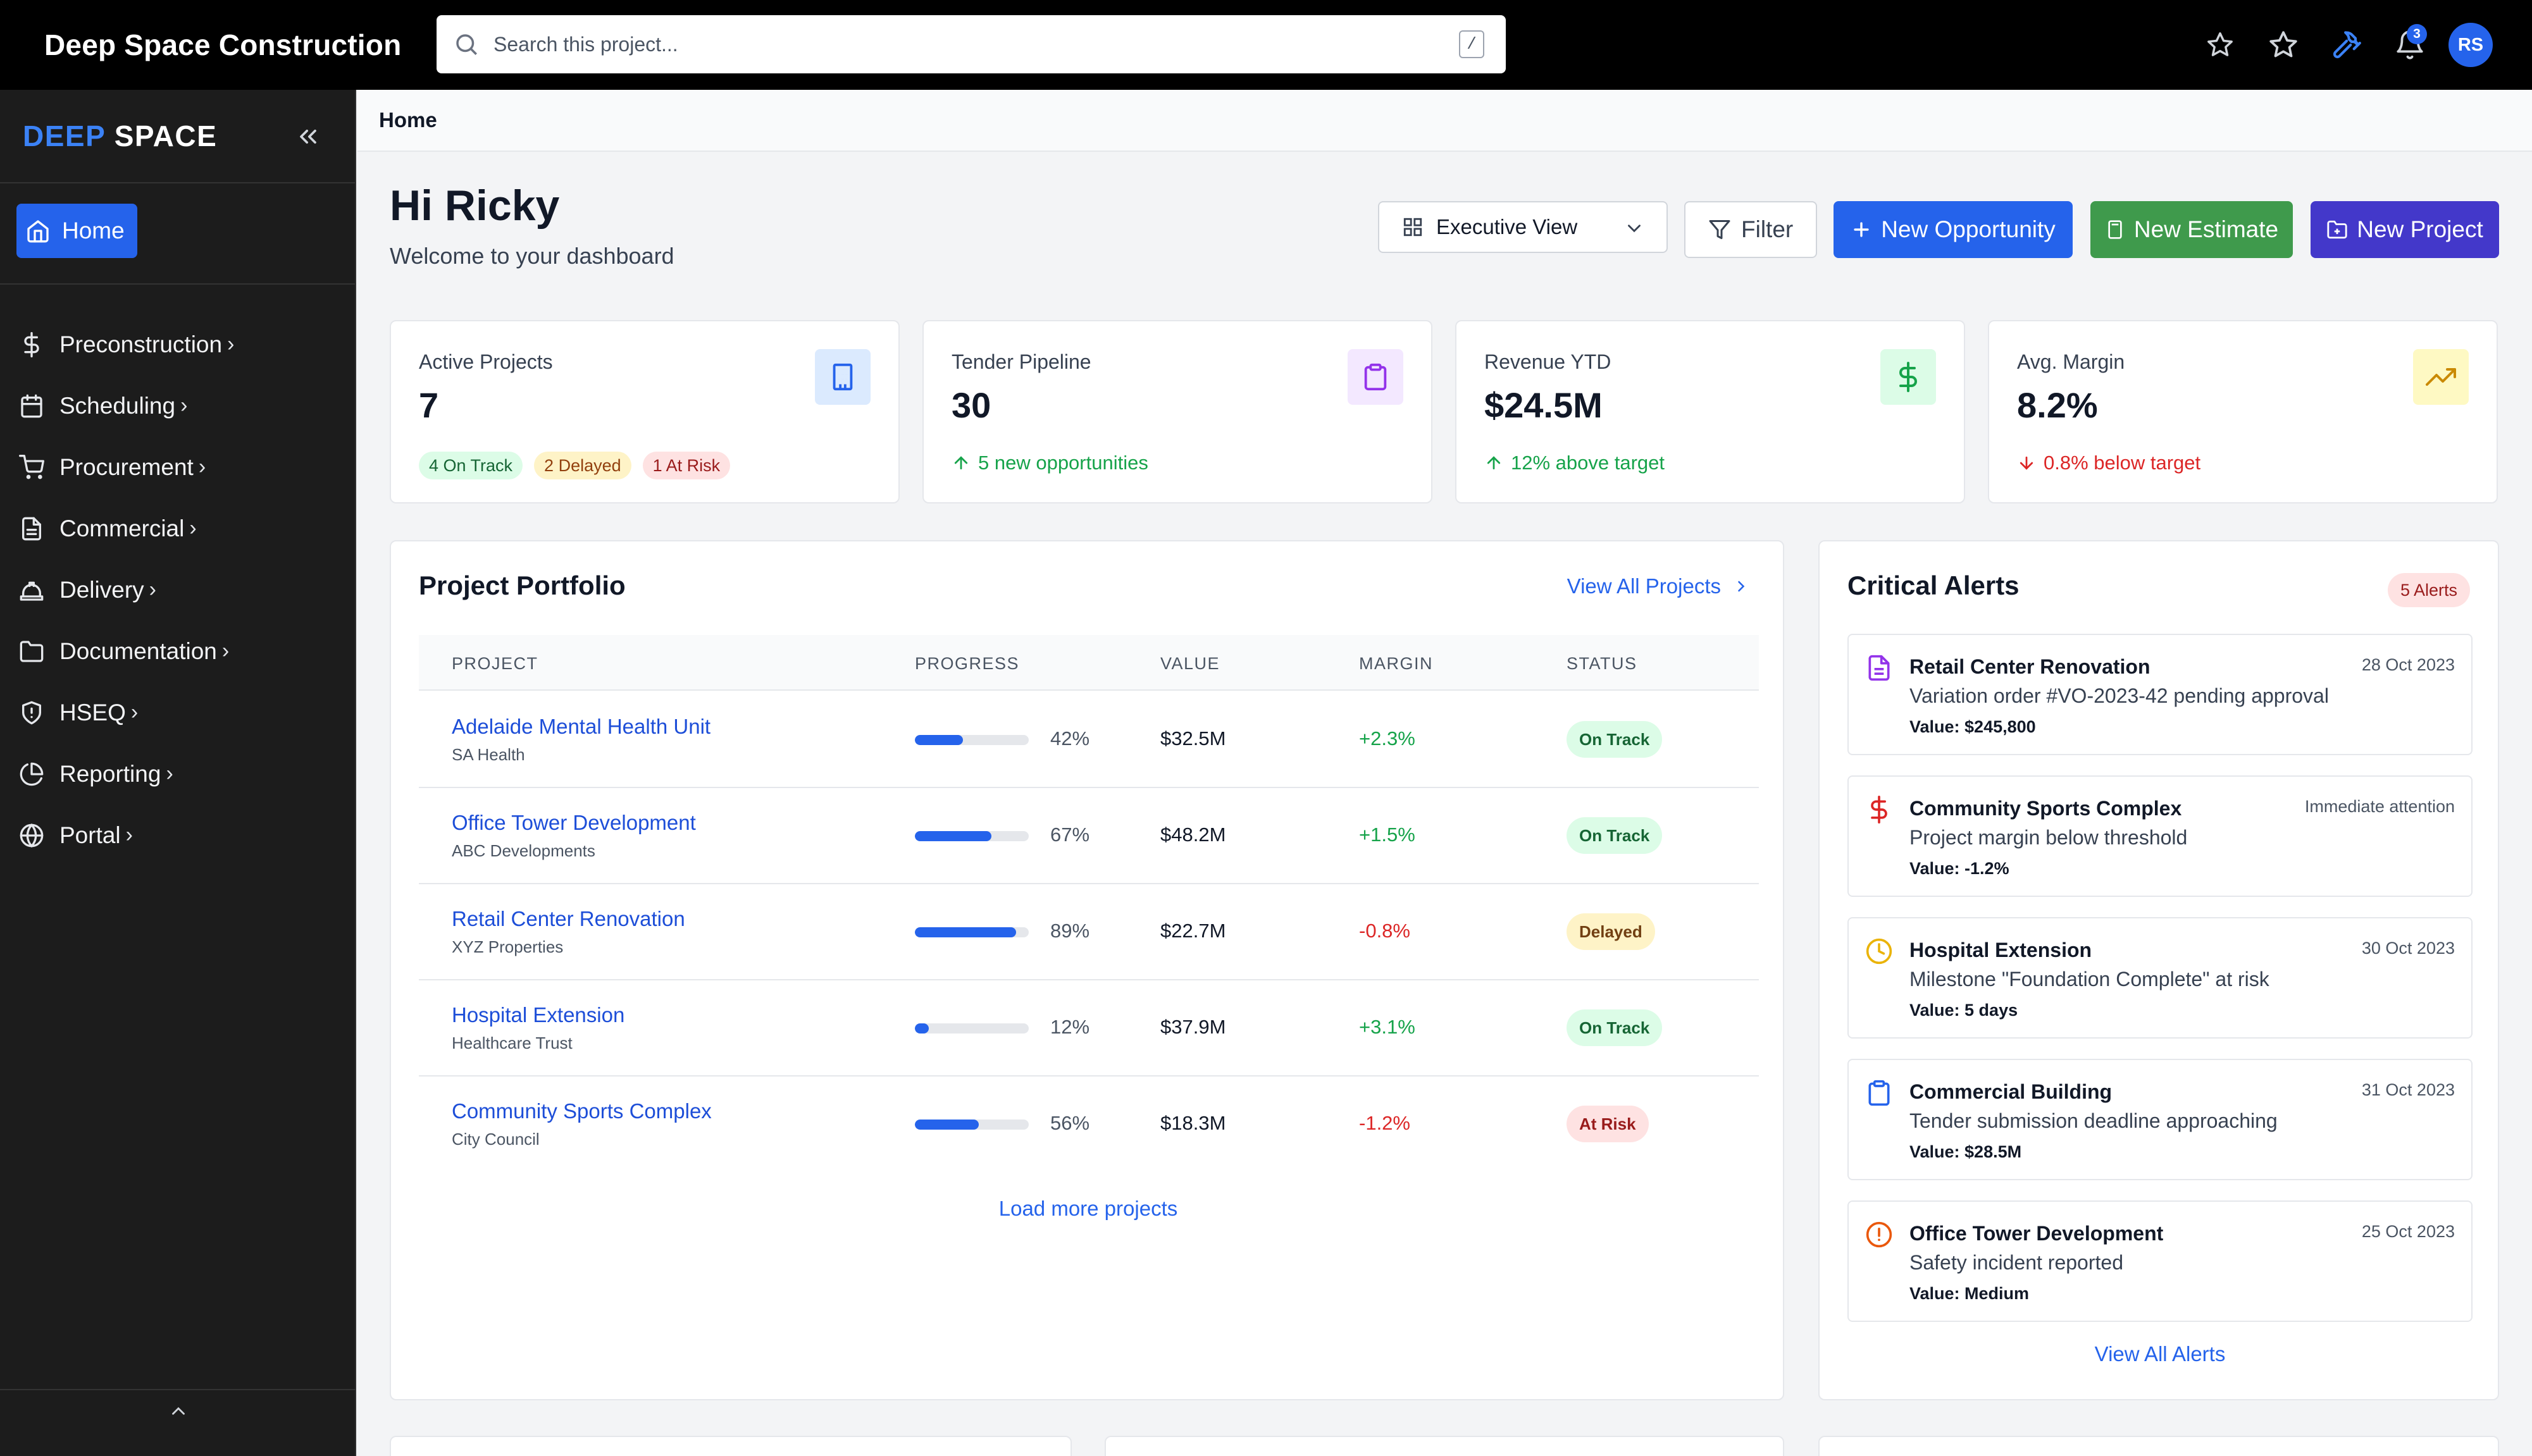  I want to click on project-client: Healthcare Trust, so click(512, 1042).